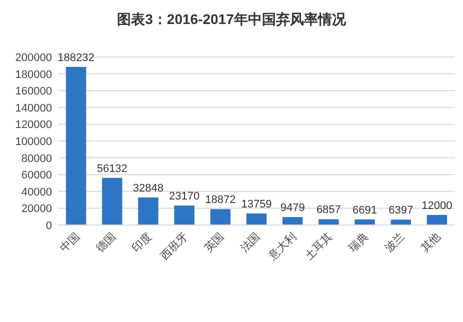 This screenshot has height=322, width=463. Describe the element at coordinates (33, 142) in the screenshot. I see `y-tick-label: 100000` at that location.